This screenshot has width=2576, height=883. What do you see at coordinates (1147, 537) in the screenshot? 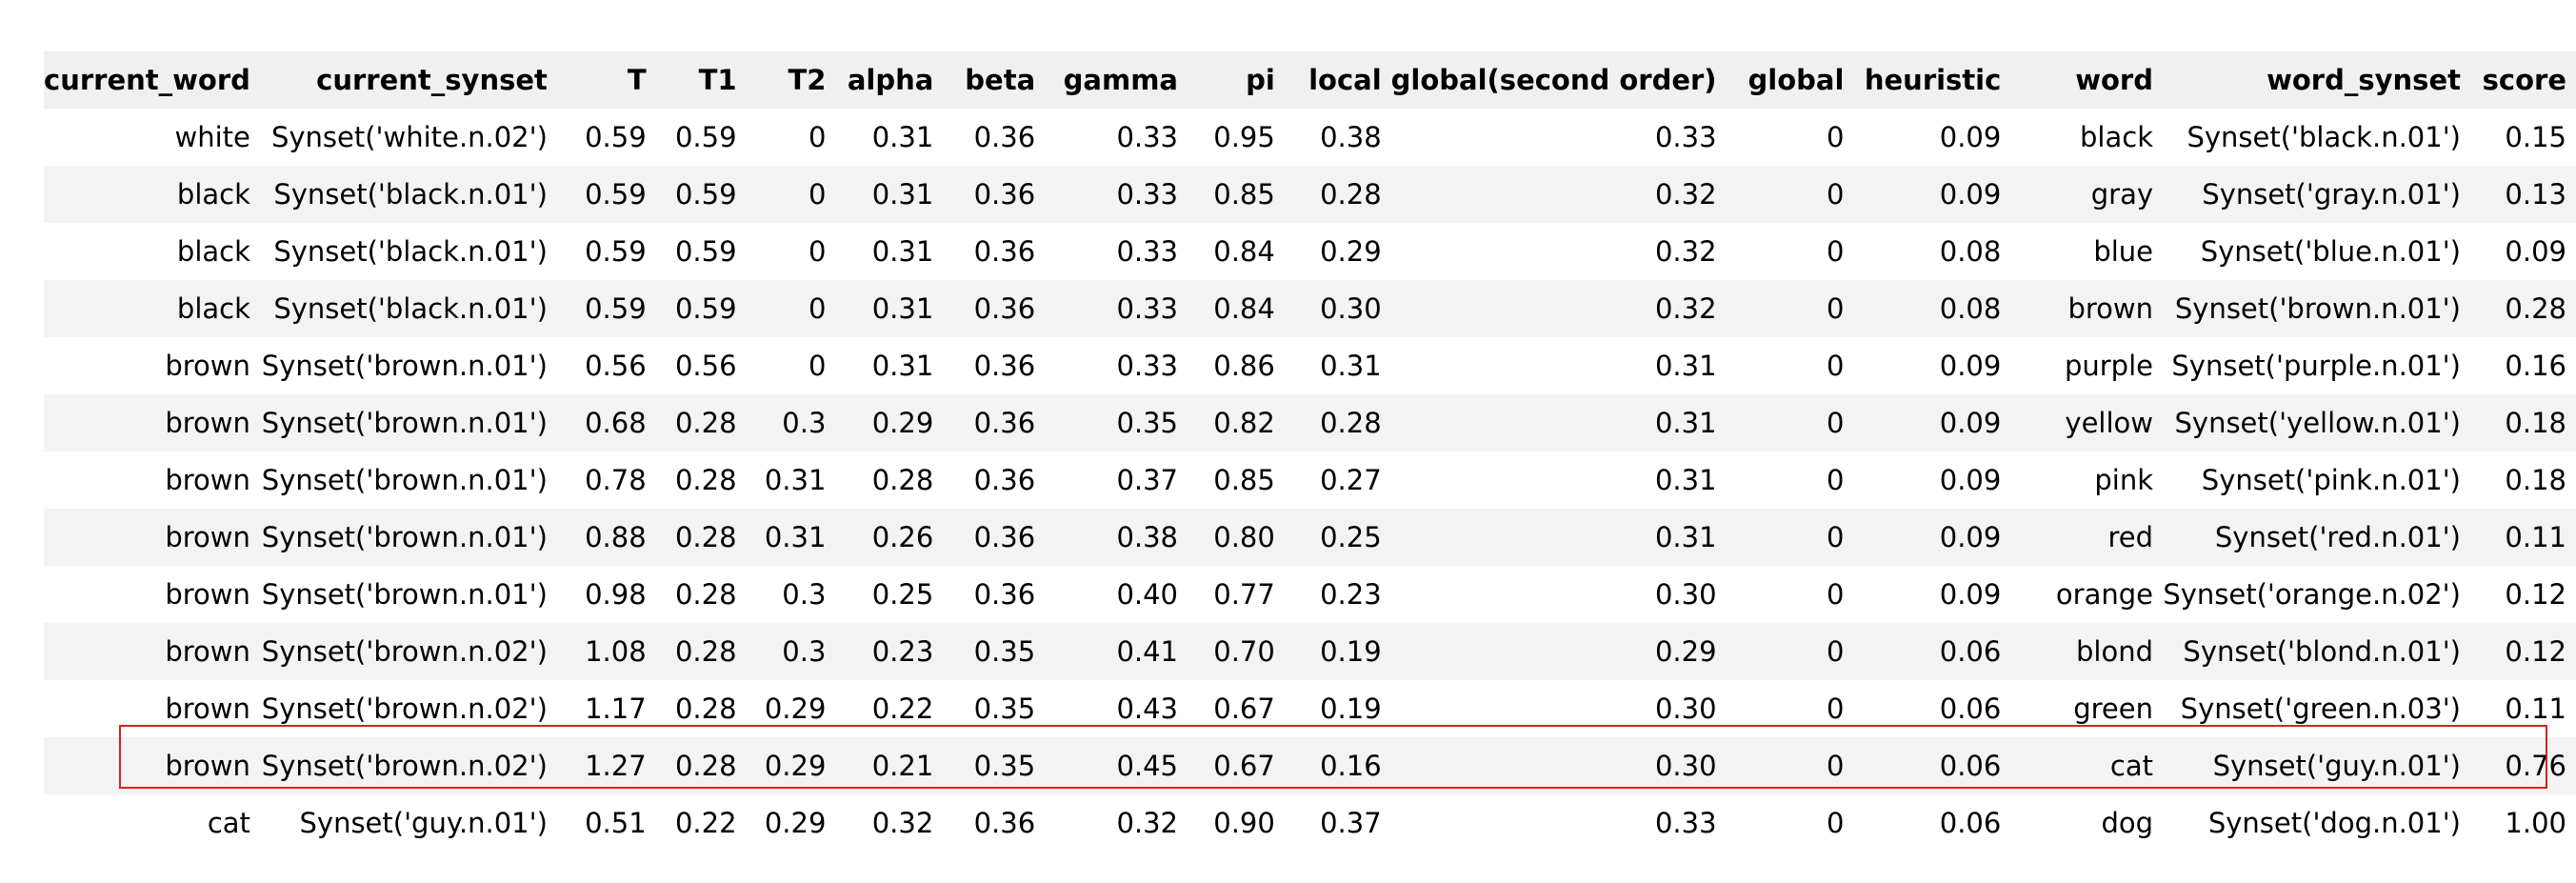
I see `table-cell: 0.38` at bounding box center [1147, 537].